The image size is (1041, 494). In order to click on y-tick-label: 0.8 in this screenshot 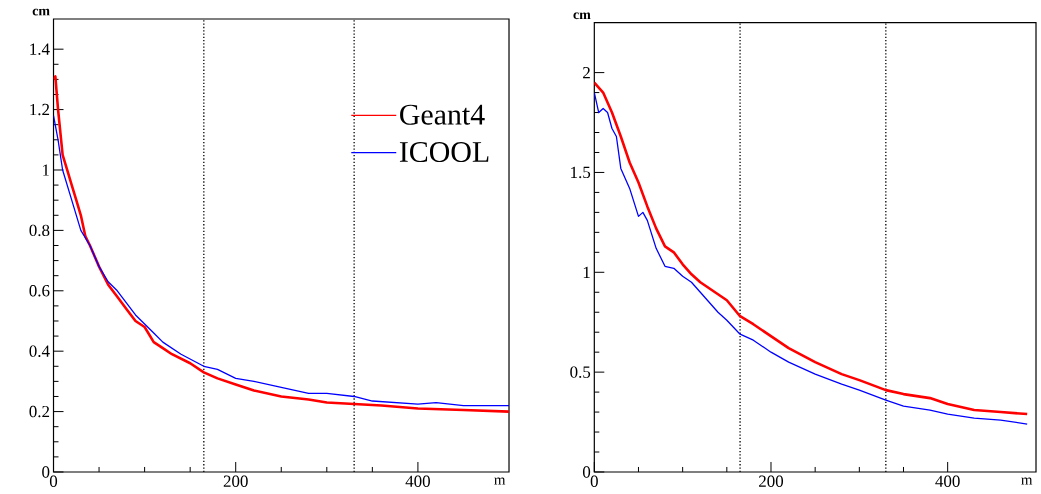, I will do `click(39, 230)`.